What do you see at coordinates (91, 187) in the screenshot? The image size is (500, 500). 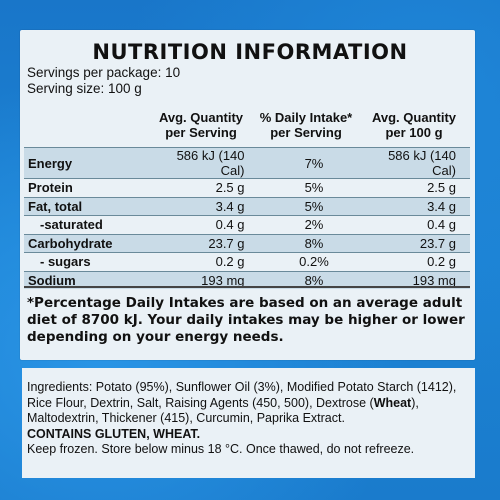 I see `row-label: Protein` at bounding box center [91, 187].